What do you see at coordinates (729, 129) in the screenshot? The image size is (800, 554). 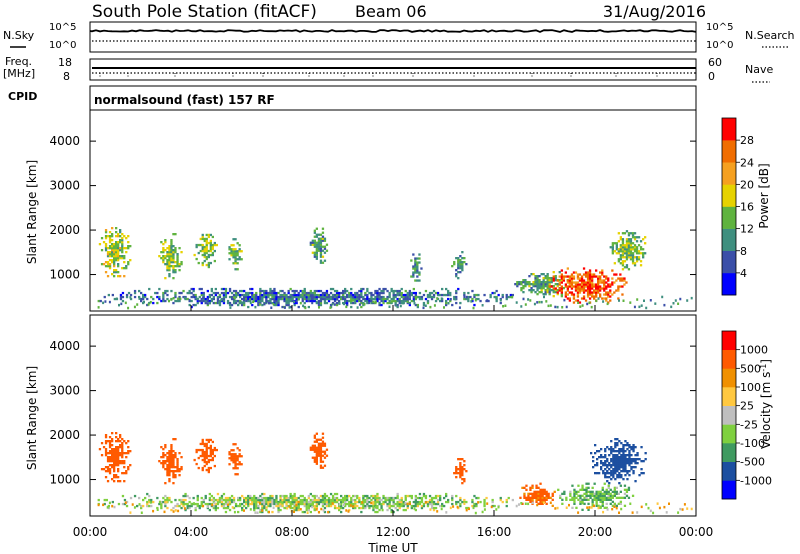 I see `power-colorbar-segment` at bounding box center [729, 129].